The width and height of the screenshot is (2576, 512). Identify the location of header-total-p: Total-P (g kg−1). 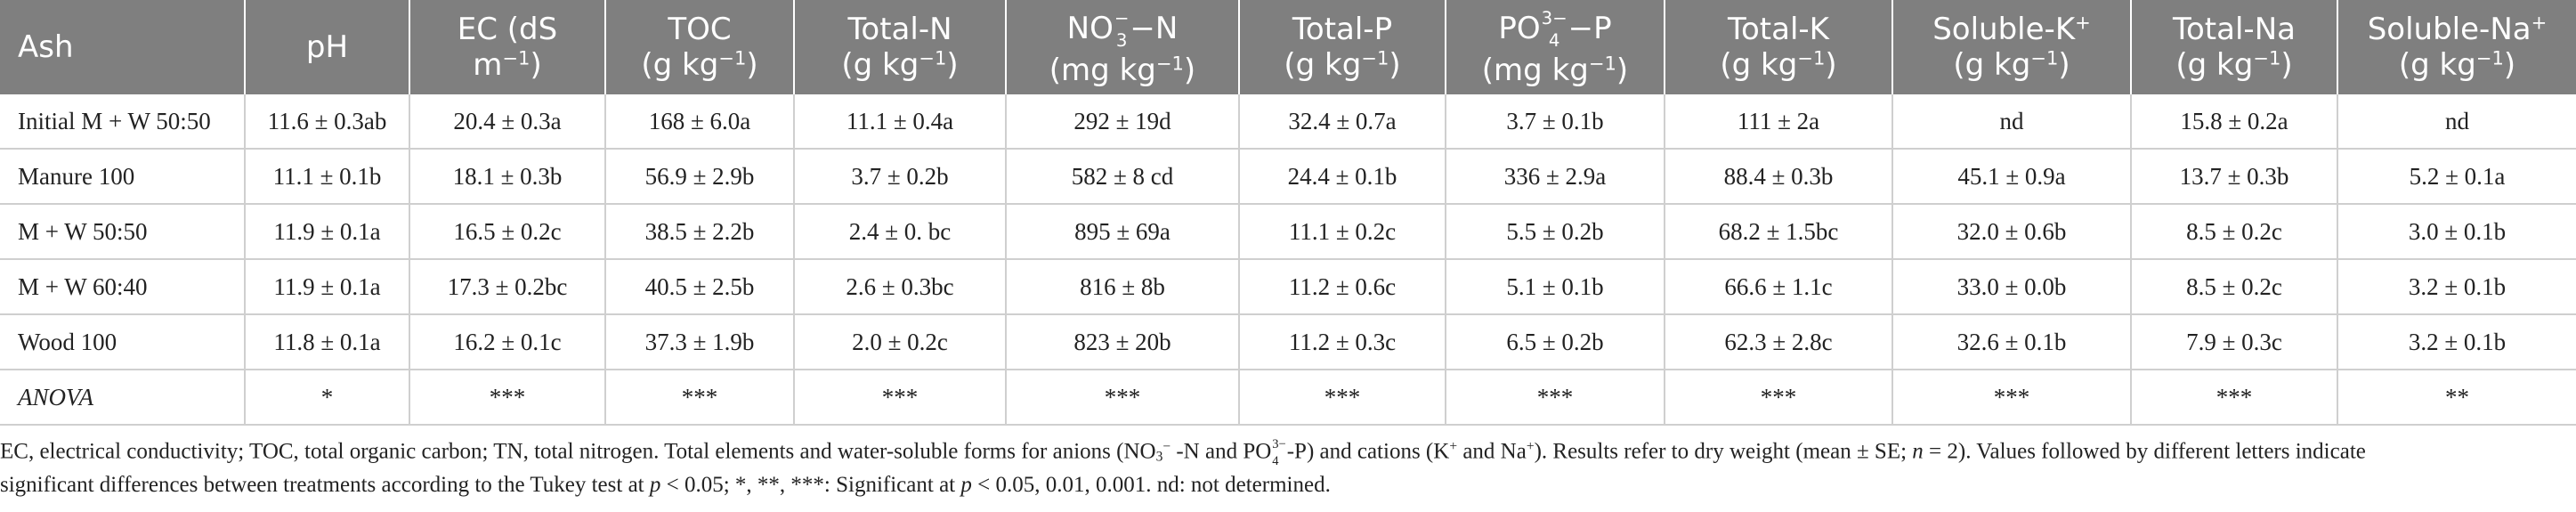
(1343, 47).